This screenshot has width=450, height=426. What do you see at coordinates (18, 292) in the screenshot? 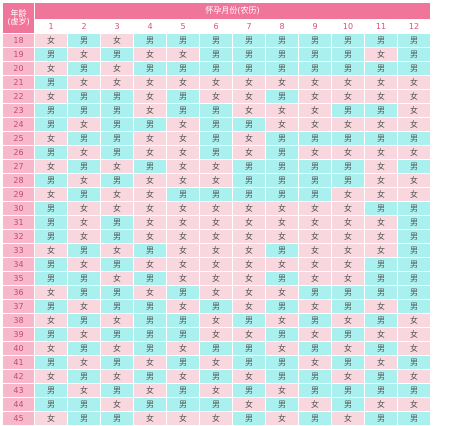
I see `age-cell: 36` at bounding box center [18, 292].